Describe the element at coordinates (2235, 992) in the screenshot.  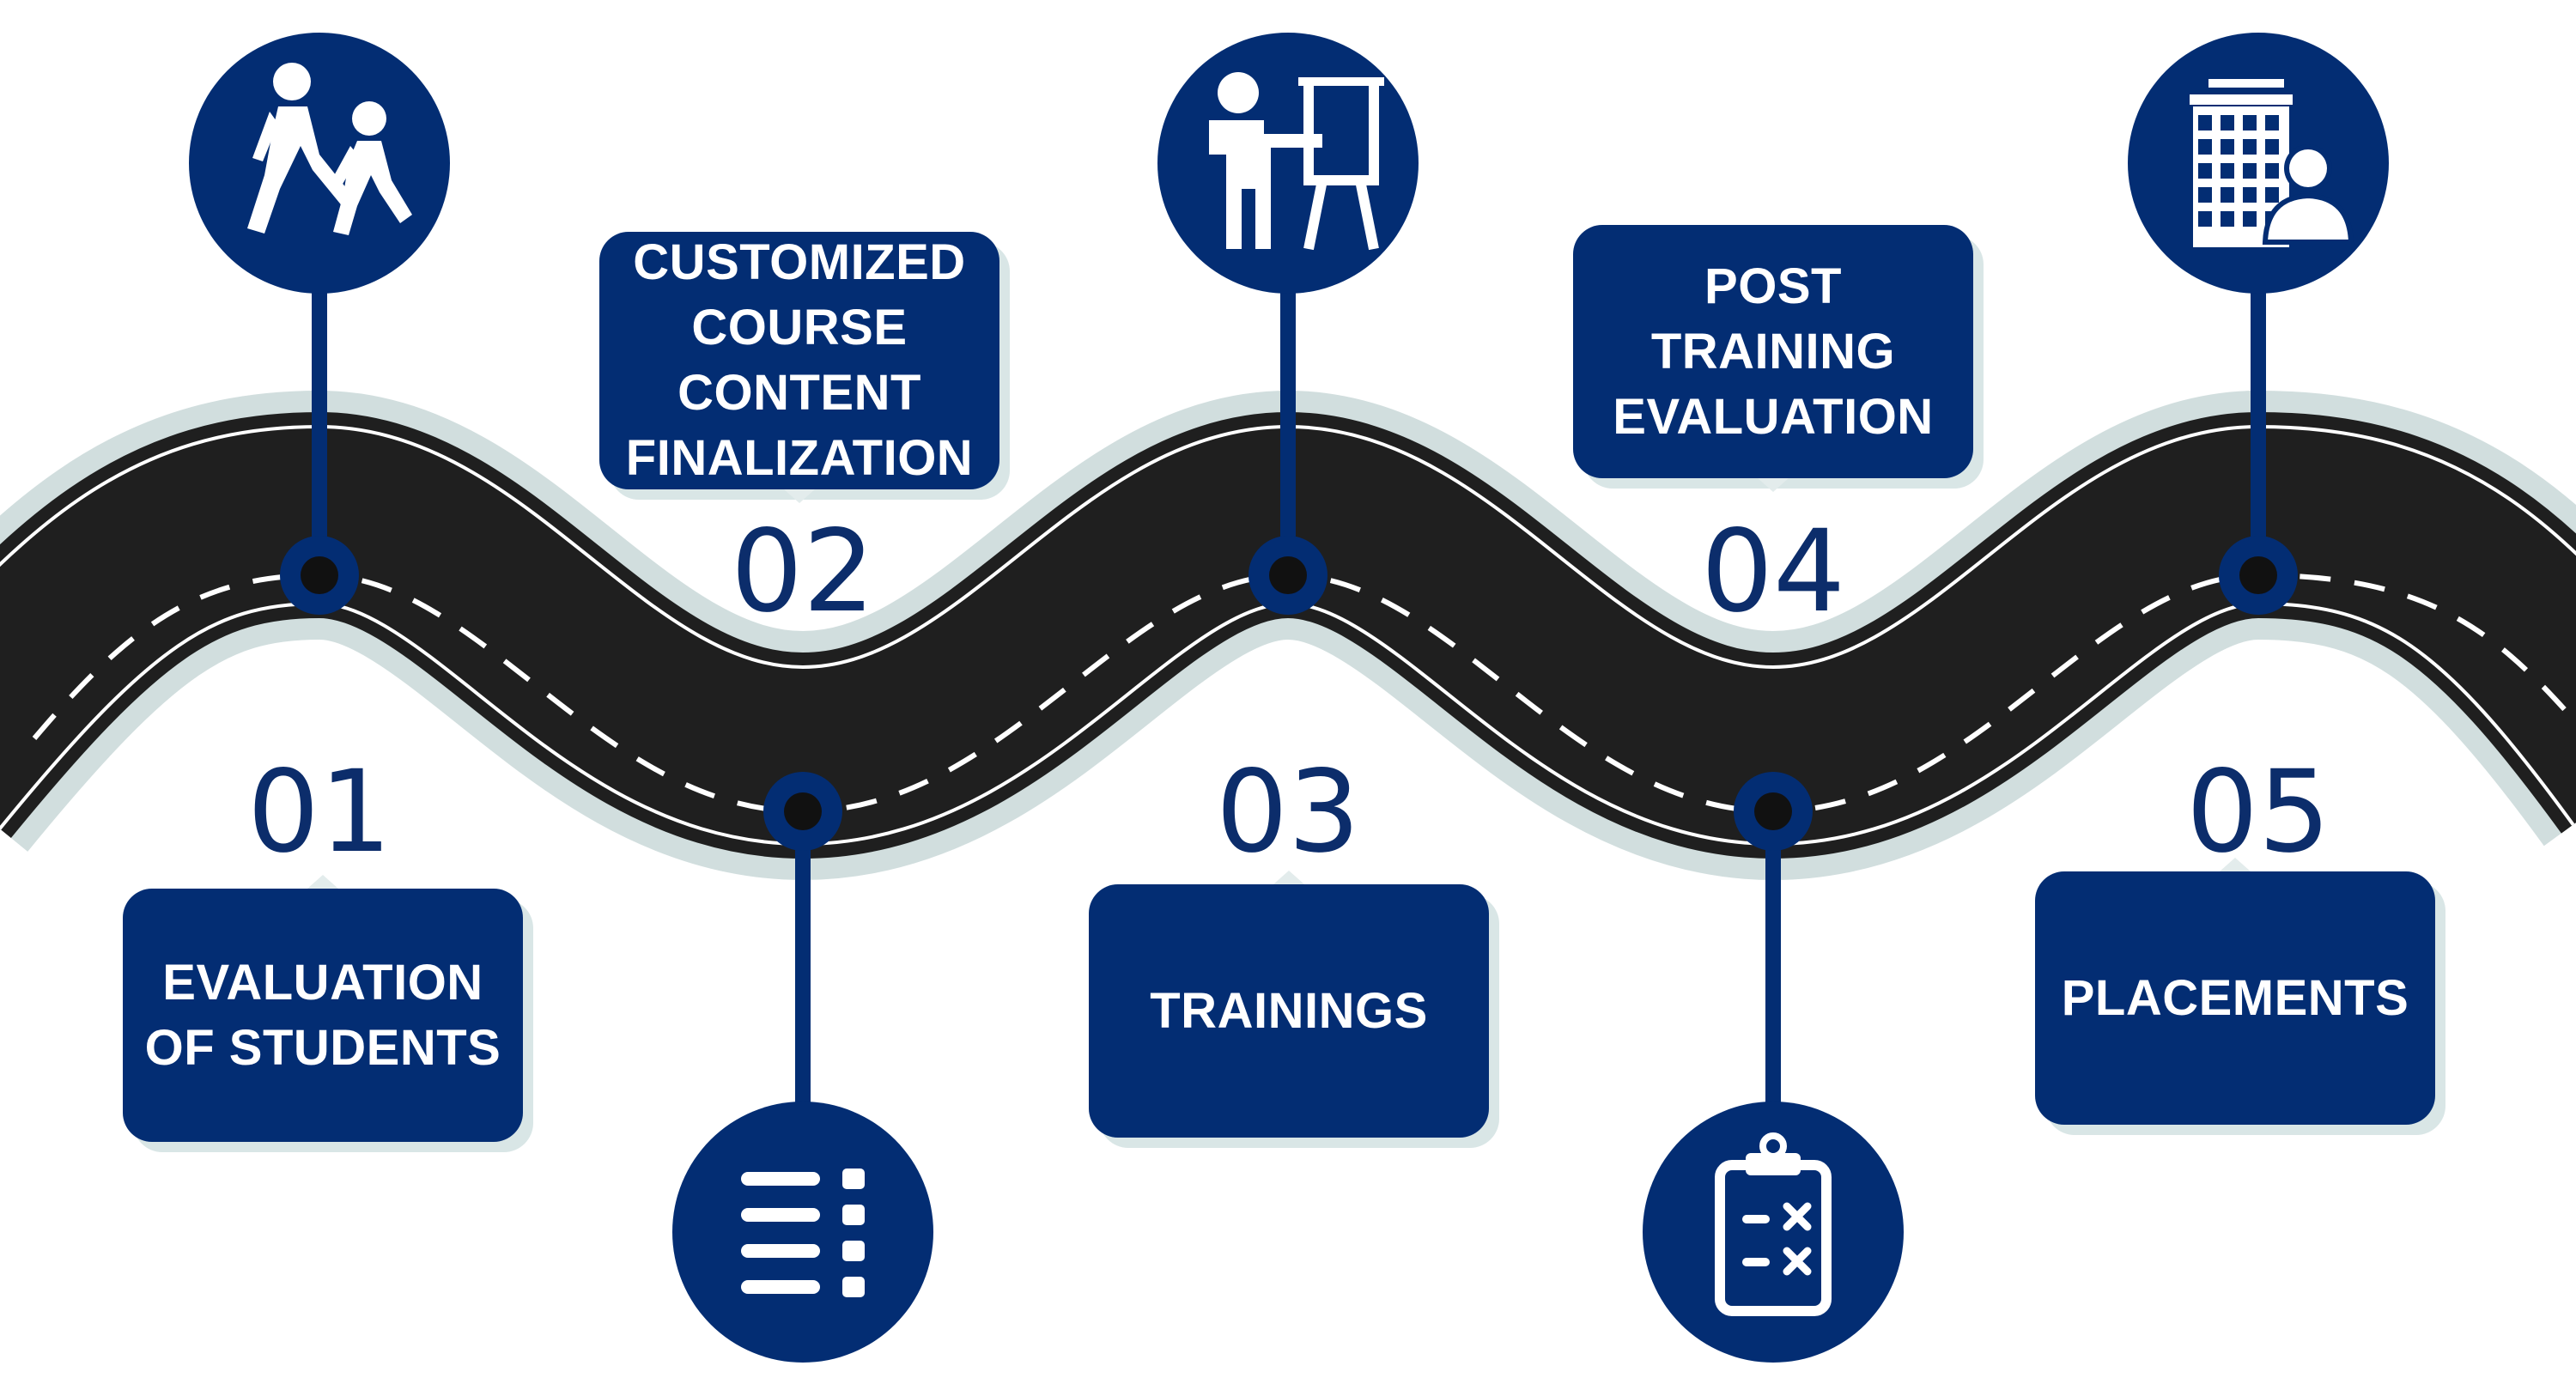
I see `step-label-box: PLACEMENTS` at that location.